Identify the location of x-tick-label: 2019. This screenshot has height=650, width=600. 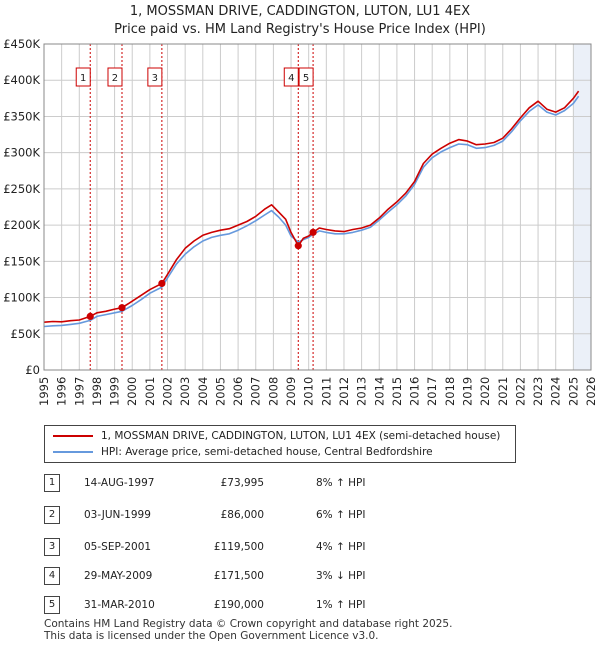
(467, 391).